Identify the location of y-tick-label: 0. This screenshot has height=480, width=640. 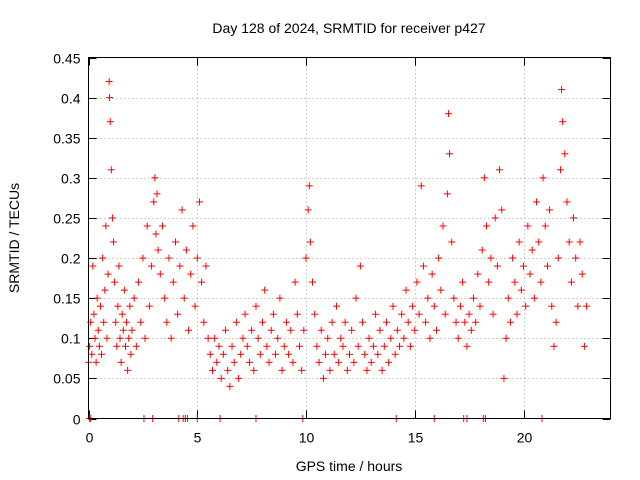
(77, 420).